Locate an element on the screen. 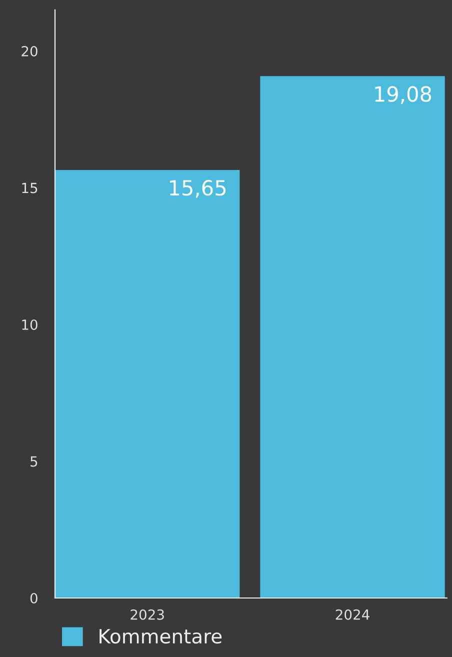  y-tick-label: 10 is located at coordinates (30, 324).